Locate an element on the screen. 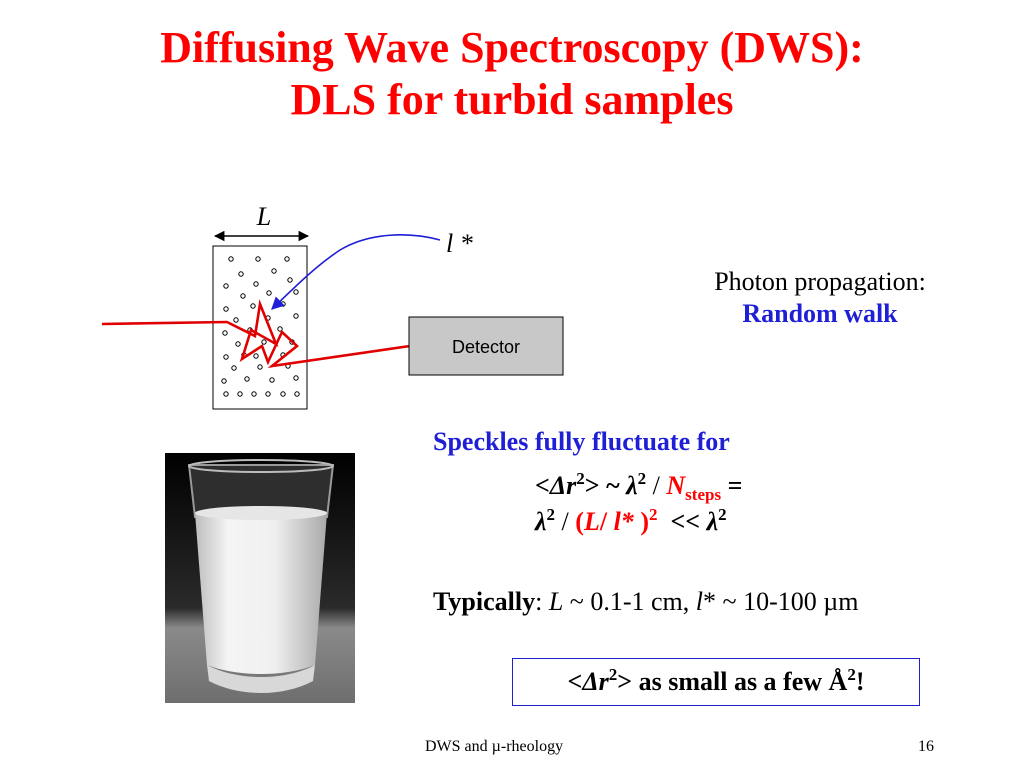  page-number: 16 is located at coordinates (926, 746).